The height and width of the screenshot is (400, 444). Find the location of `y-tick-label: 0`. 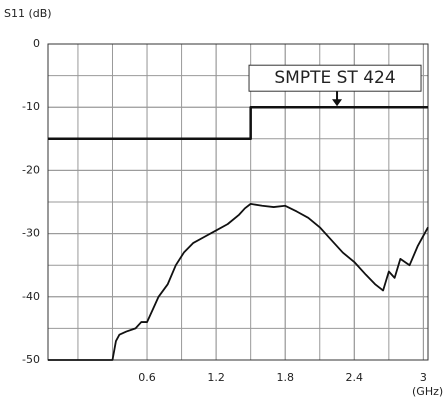

y-tick-label: 0 is located at coordinates (36, 43).